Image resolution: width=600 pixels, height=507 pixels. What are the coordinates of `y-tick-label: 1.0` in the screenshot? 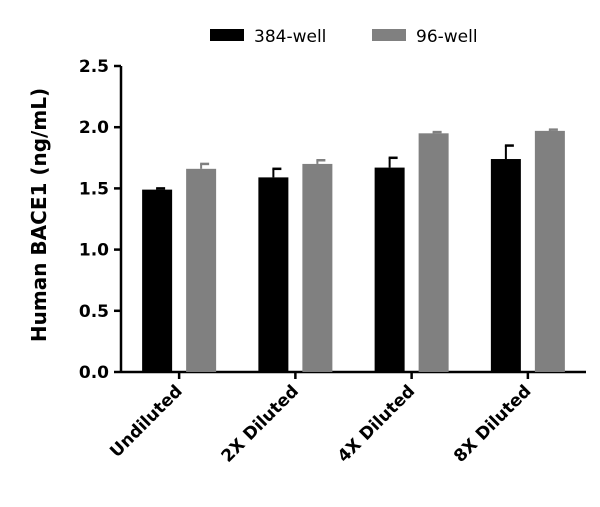 It's located at (94, 251).